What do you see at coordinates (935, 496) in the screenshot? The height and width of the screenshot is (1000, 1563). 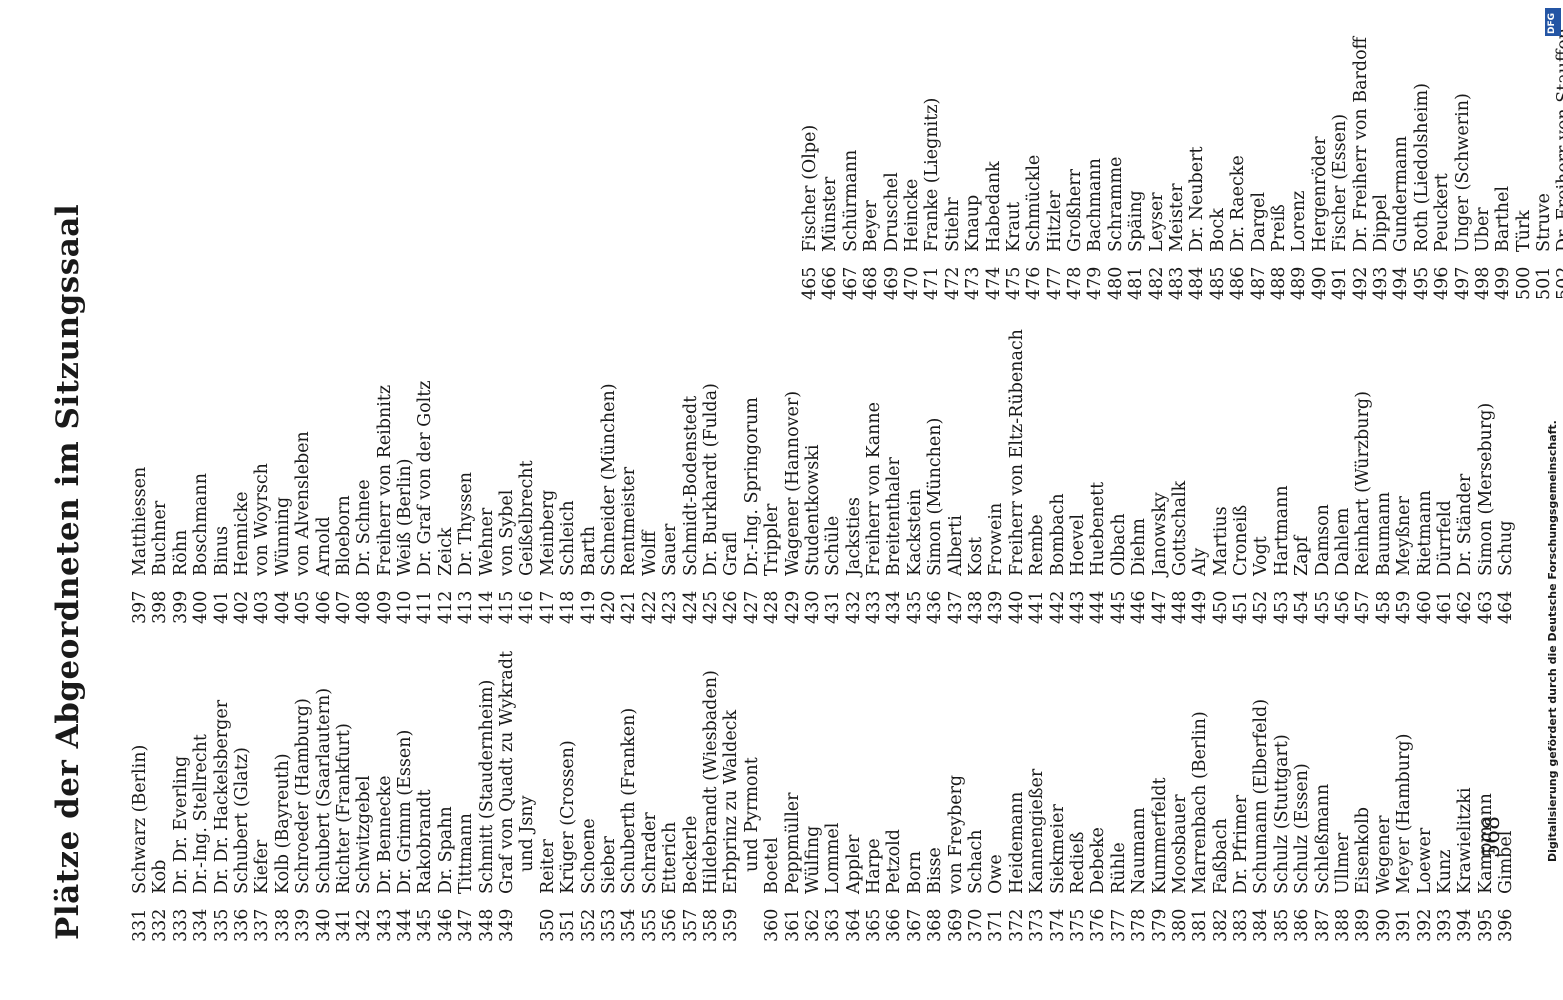 I see `deputy-name: Simon (München)` at bounding box center [935, 496].